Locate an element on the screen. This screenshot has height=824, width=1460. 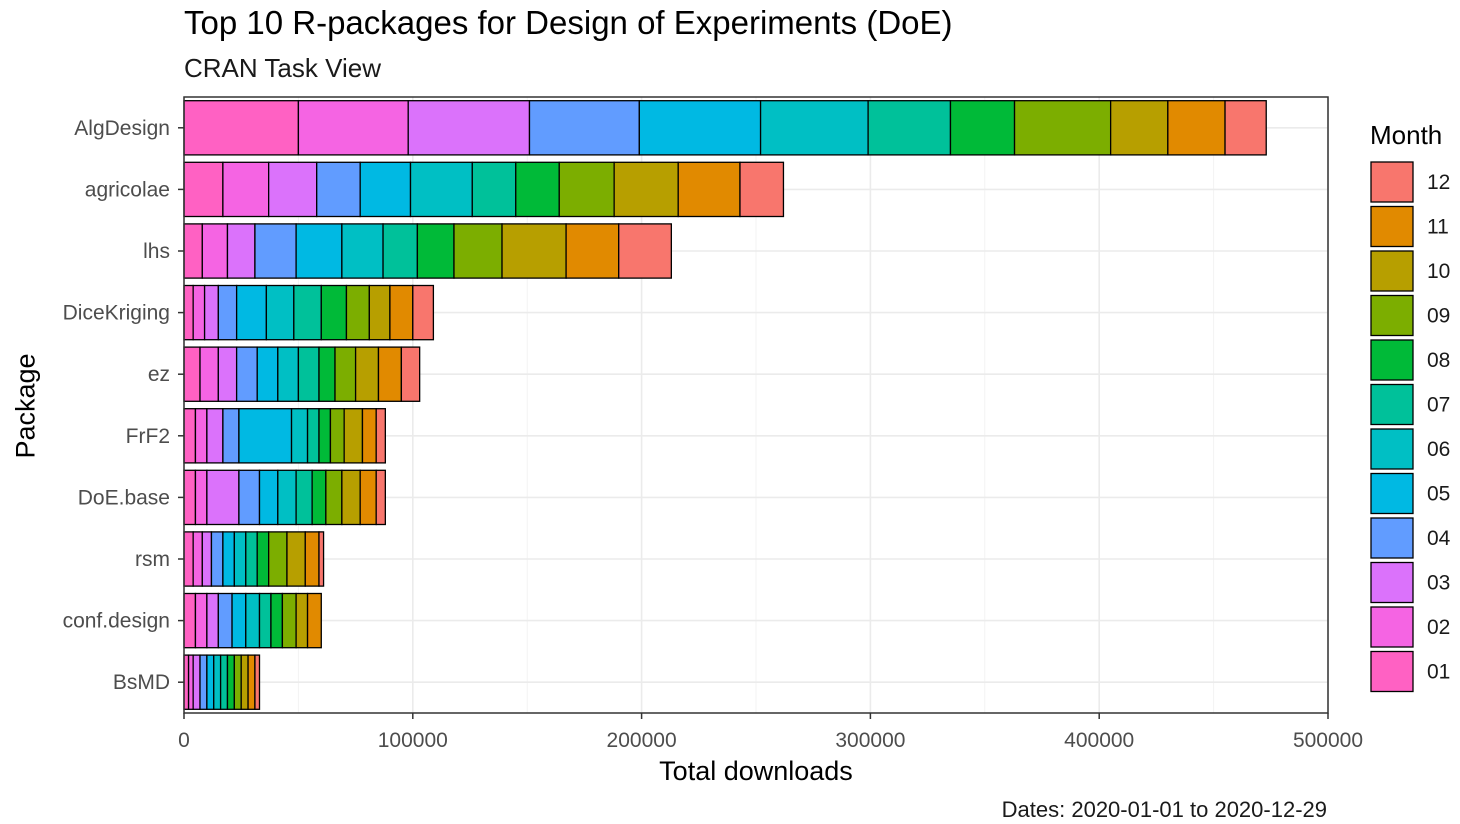
legend-title: Month is located at coordinates (1406, 135).